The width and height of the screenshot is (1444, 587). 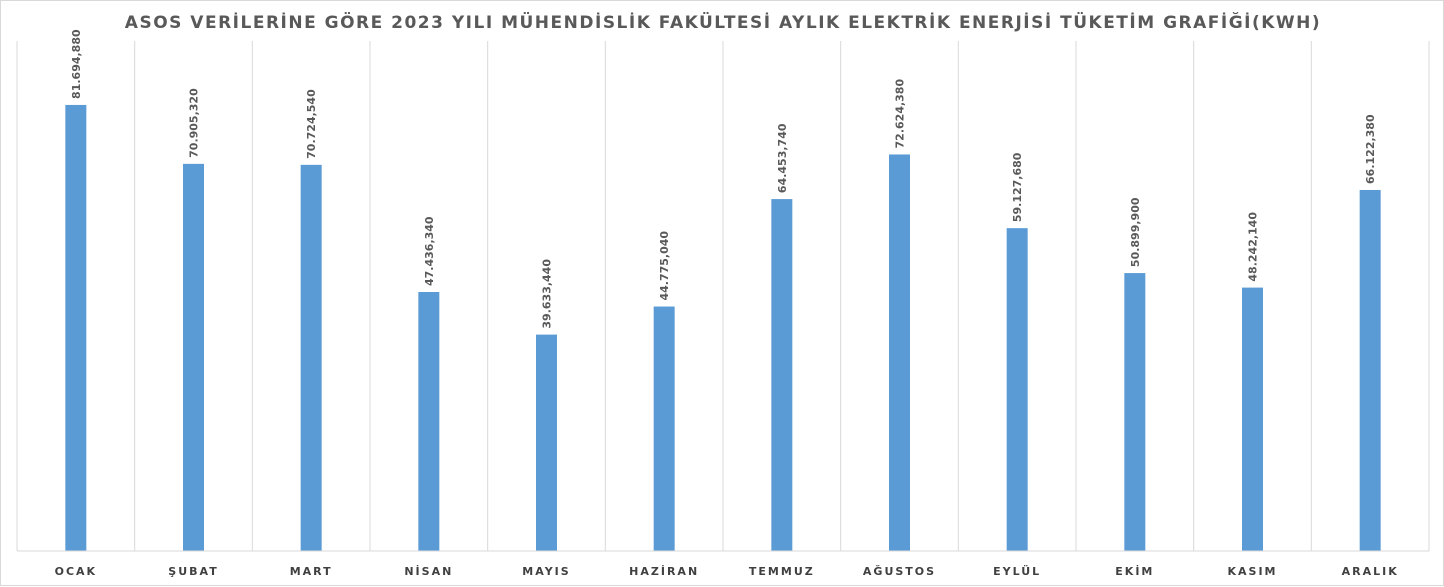 What do you see at coordinates (311, 571) in the screenshot?
I see `category-label-3: MART` at bounding box center [311, 571].